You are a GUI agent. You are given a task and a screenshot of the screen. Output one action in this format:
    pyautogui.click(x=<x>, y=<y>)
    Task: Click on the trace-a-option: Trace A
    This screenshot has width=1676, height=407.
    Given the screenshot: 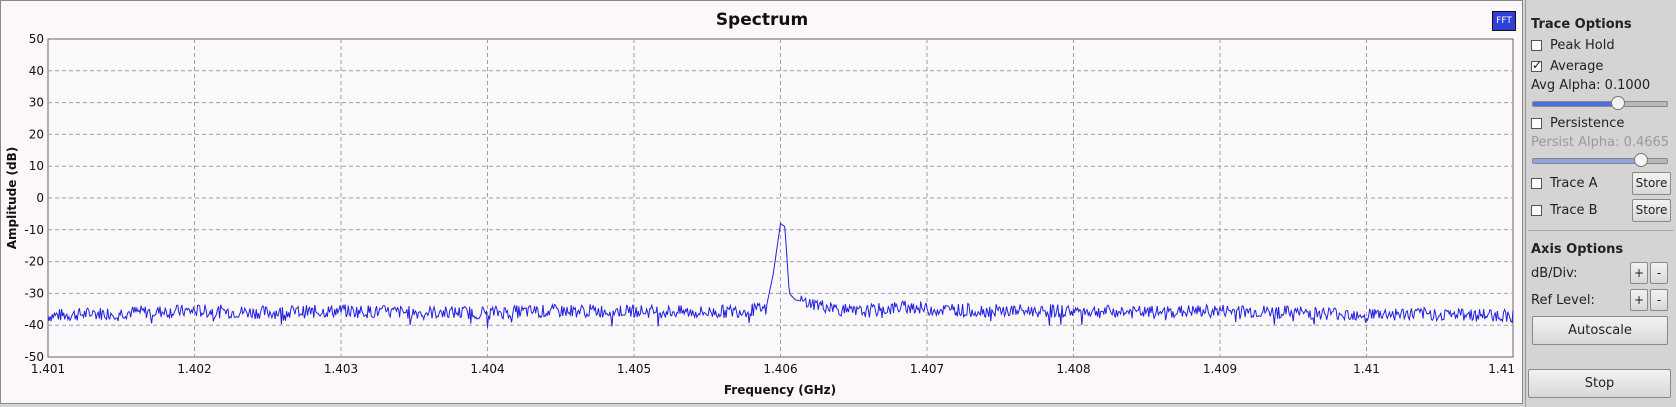 What is the action you would take?
    pyautogui.click(x=1564, y=183)
    